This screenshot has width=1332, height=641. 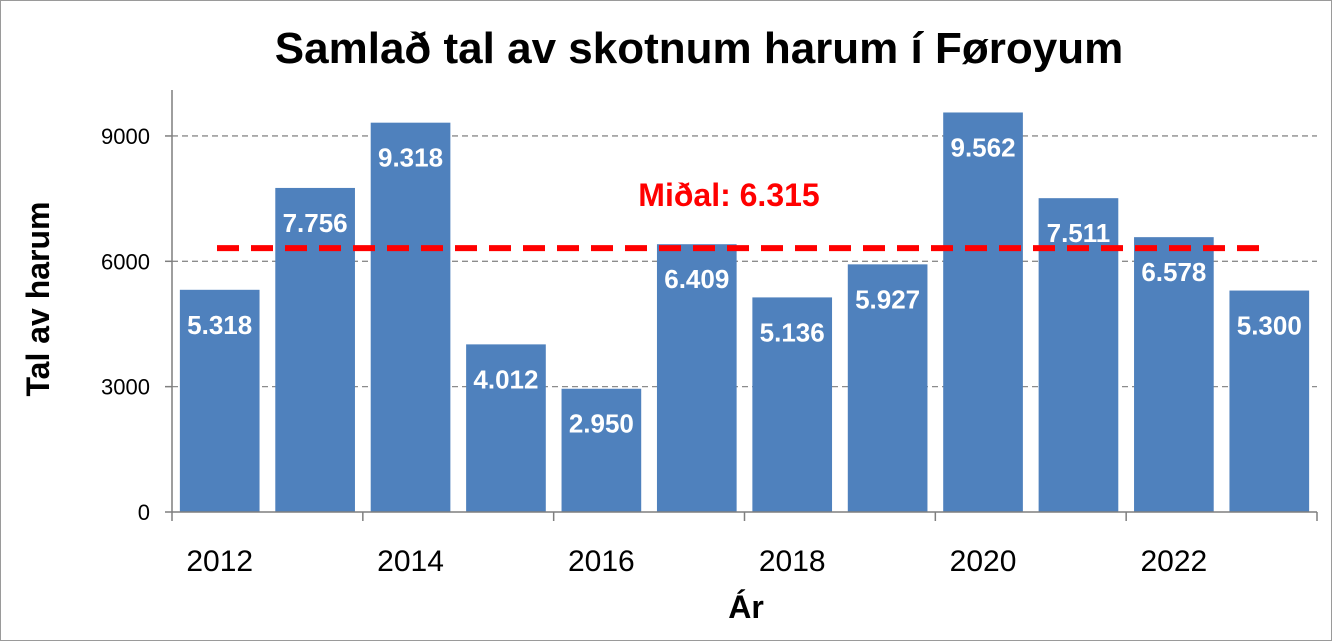 I want to click on bar-data-label: 5.318, so click(x=219, y=325).